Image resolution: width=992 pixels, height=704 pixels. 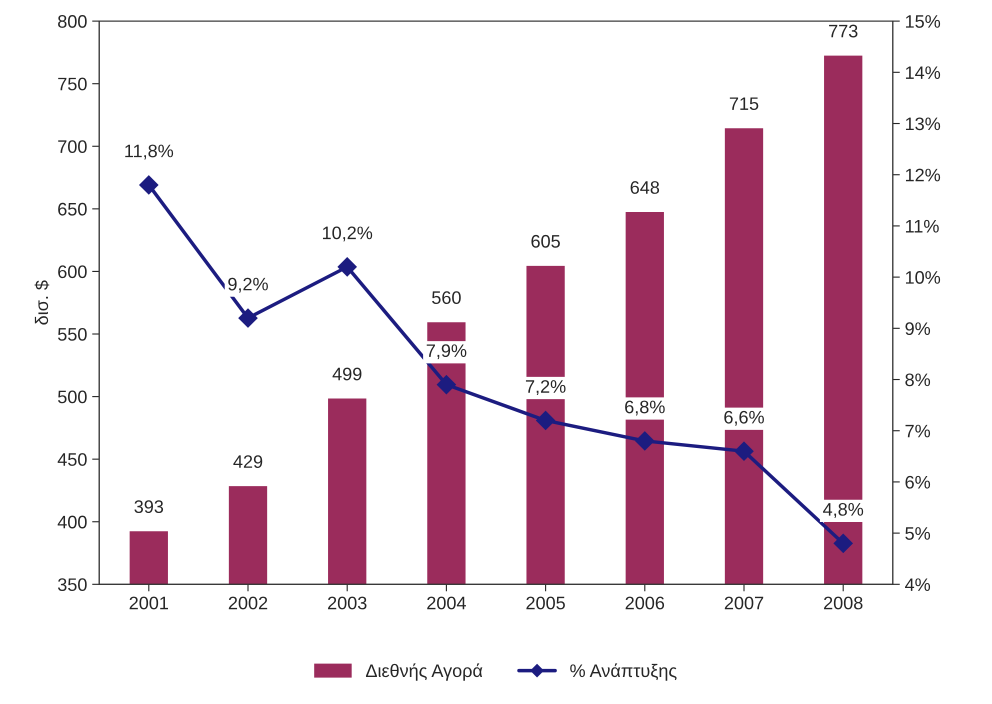 I want to click on y-tick-label: 650, so click(x=72, y=209).